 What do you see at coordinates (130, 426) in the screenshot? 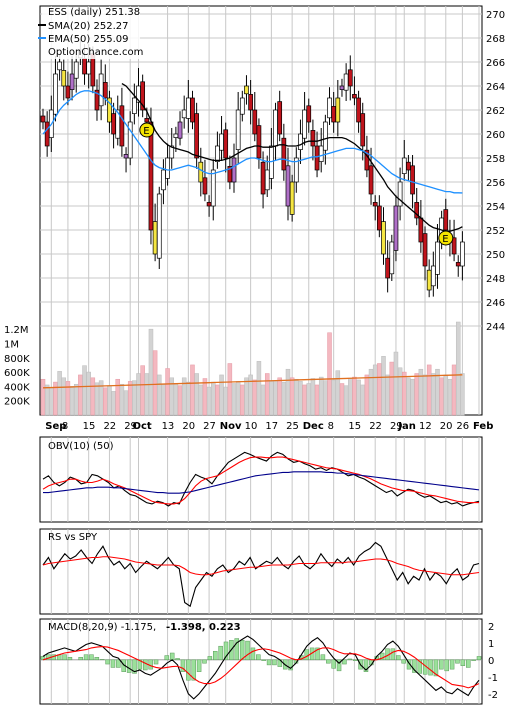
I see `x-tick-label: 29` at bounding box center [130, 426].